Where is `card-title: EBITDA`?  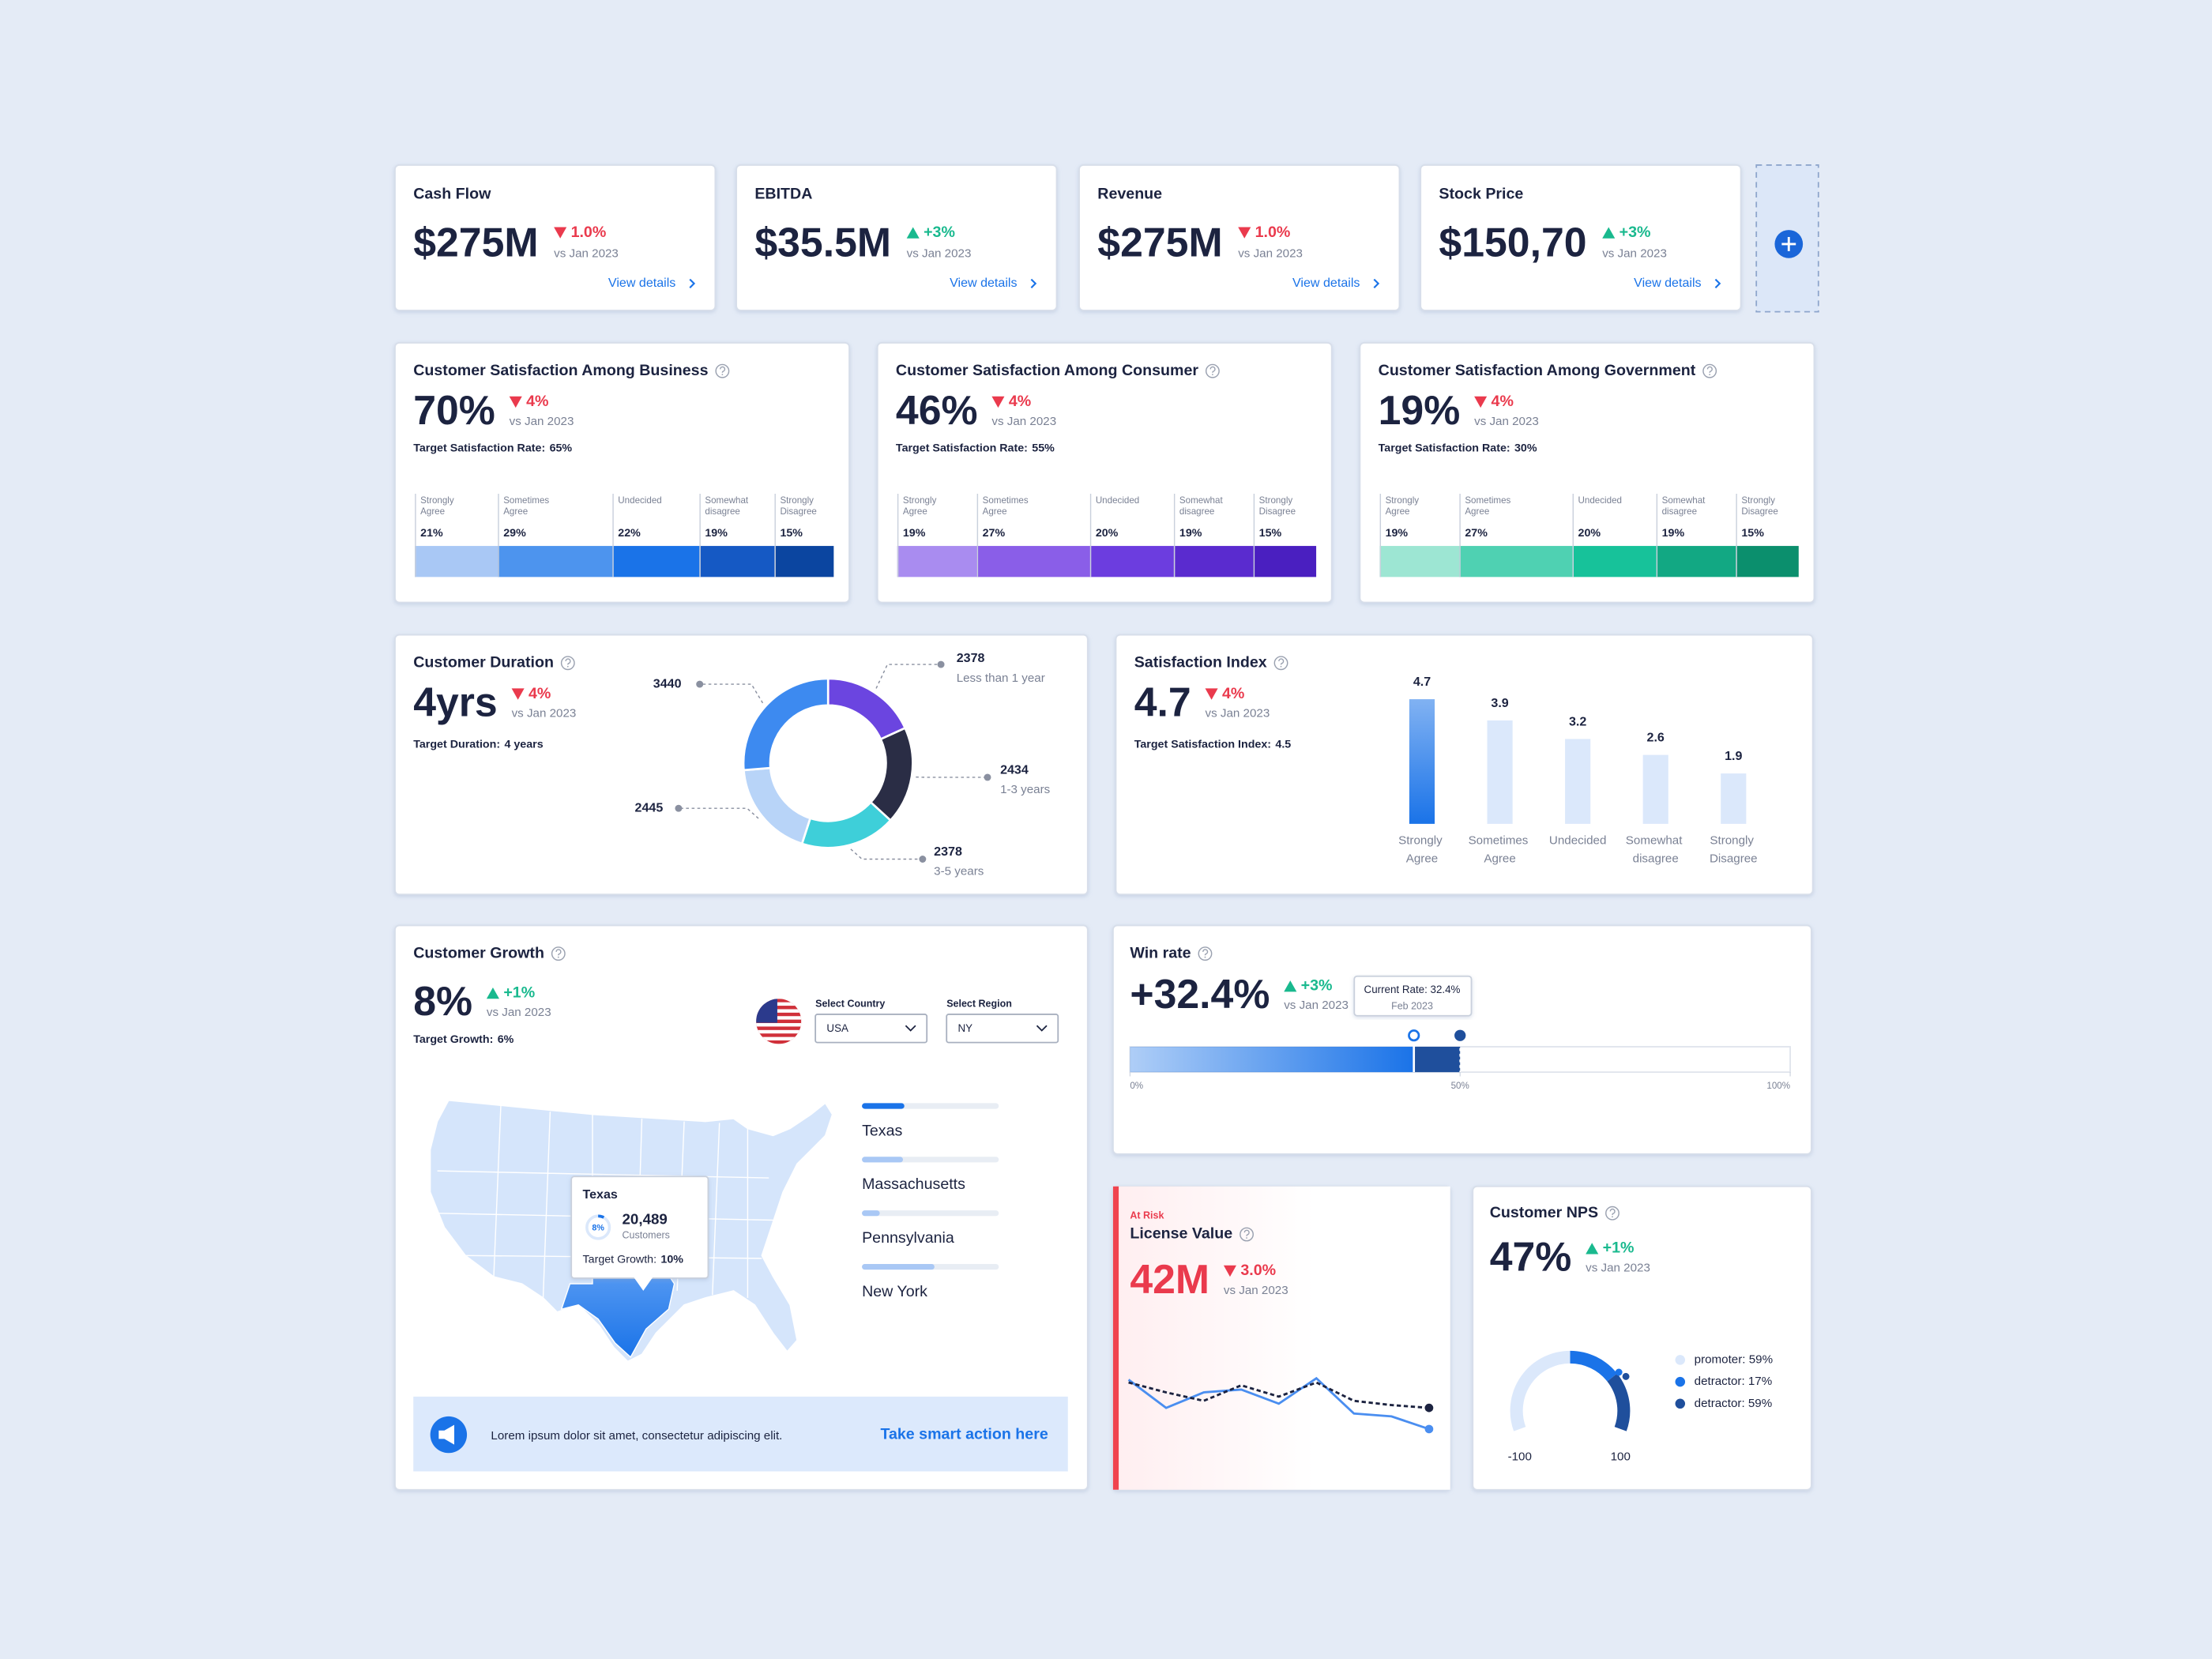 card-title: EBITDA is located at coordinates (783, 195).